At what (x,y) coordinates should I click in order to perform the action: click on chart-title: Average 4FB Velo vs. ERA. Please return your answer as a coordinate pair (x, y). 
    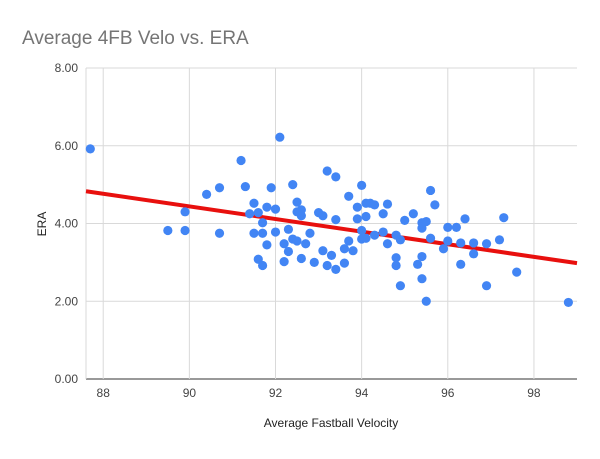
    Looking at the image, I should click on (135, 38).